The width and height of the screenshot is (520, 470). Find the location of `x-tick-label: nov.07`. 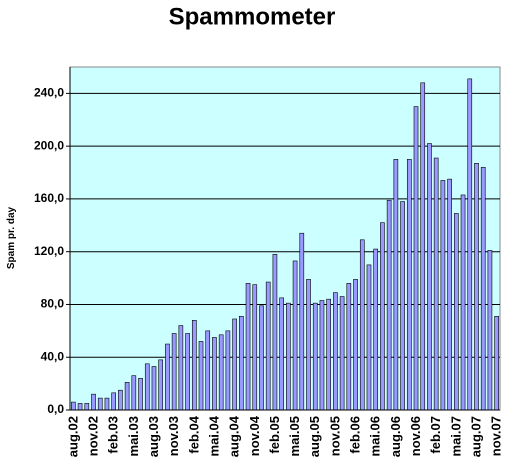

x-tick-label: nov.07 is located at coordinates (496, 436).